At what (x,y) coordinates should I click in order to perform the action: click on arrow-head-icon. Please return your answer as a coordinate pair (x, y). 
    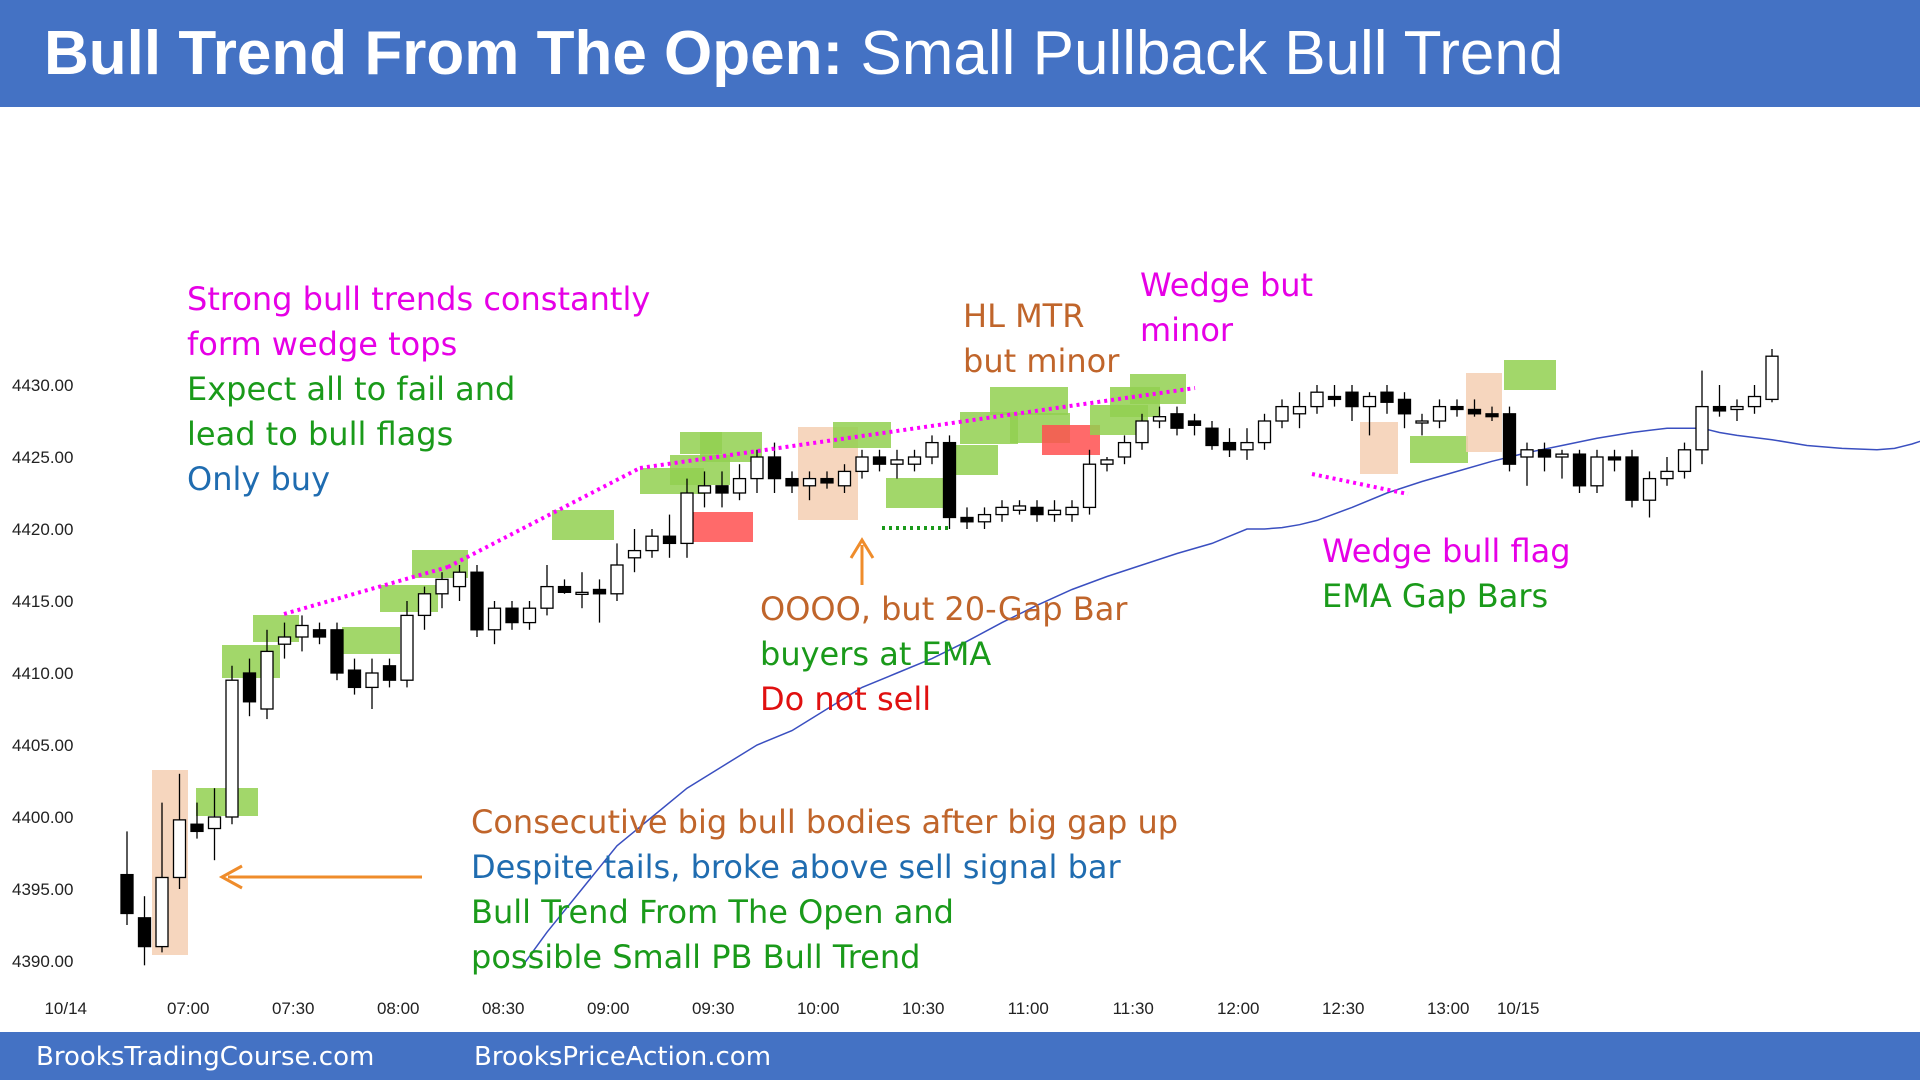
    Looking at the image, I should click on (862, 548).